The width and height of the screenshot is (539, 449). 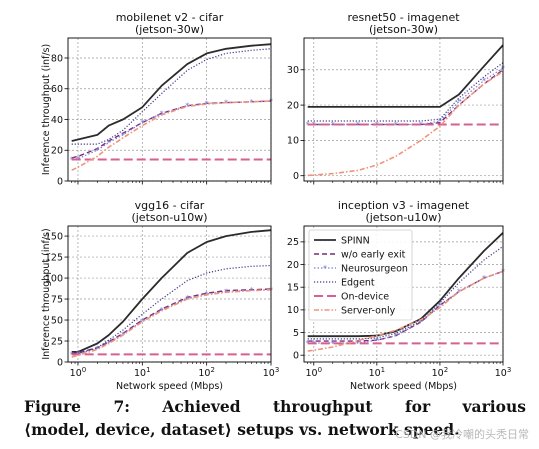 What do you see at coordinates (293, 70) in the screenshot?
I see `y-tick-label: 30` at bounding box center [293, 70].